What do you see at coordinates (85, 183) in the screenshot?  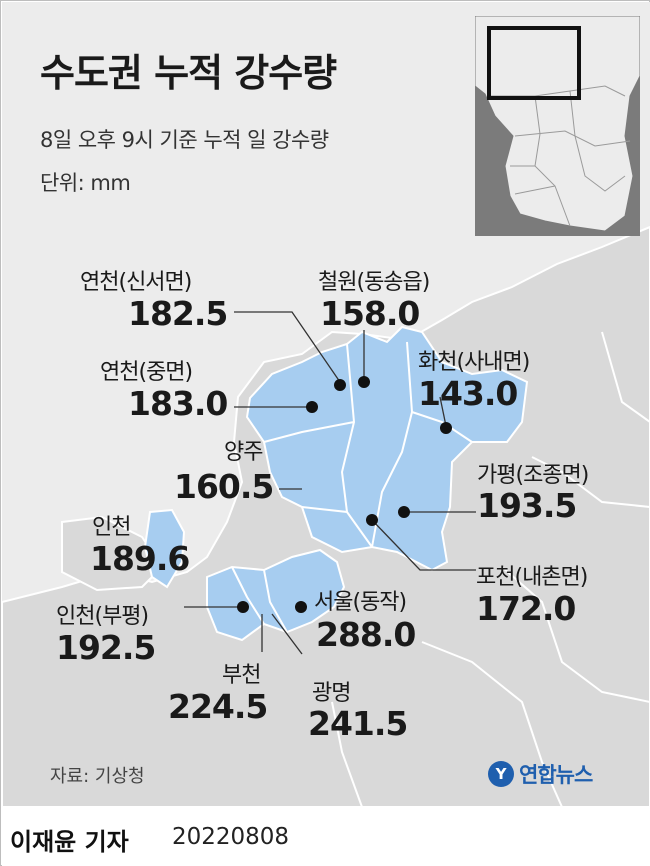 I see `unit-label: 단위: mm` at bounding box center [85, 183].